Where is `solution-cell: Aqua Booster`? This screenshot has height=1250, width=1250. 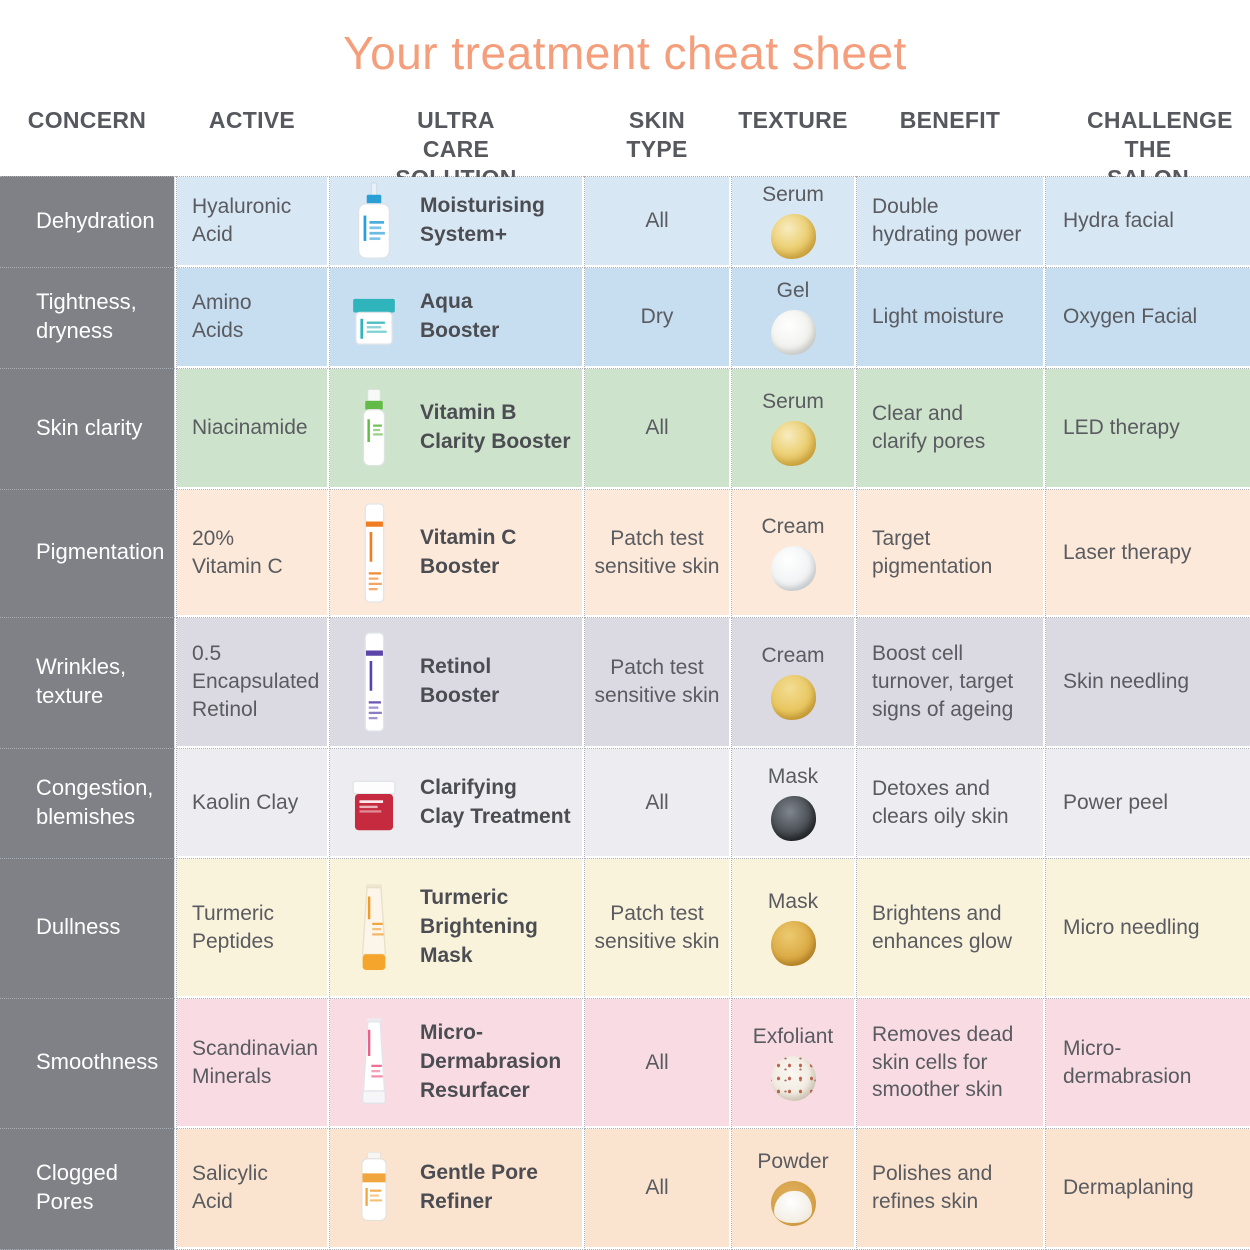
solution-cell: Aqua Booster is located at coordinates (457, 318).